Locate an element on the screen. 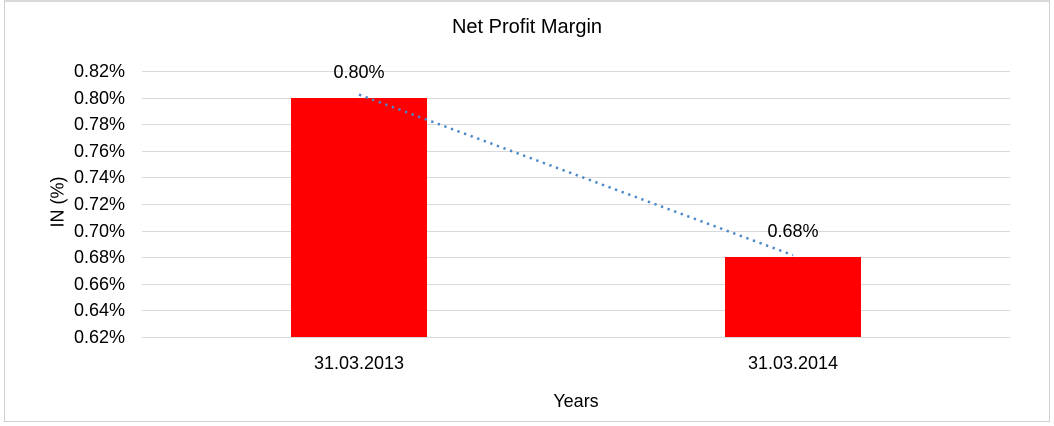 Image resolution: width=1054 pixels, height=426 pixels. y-tick-label: 0.64% is located at coordinates (99, 310).